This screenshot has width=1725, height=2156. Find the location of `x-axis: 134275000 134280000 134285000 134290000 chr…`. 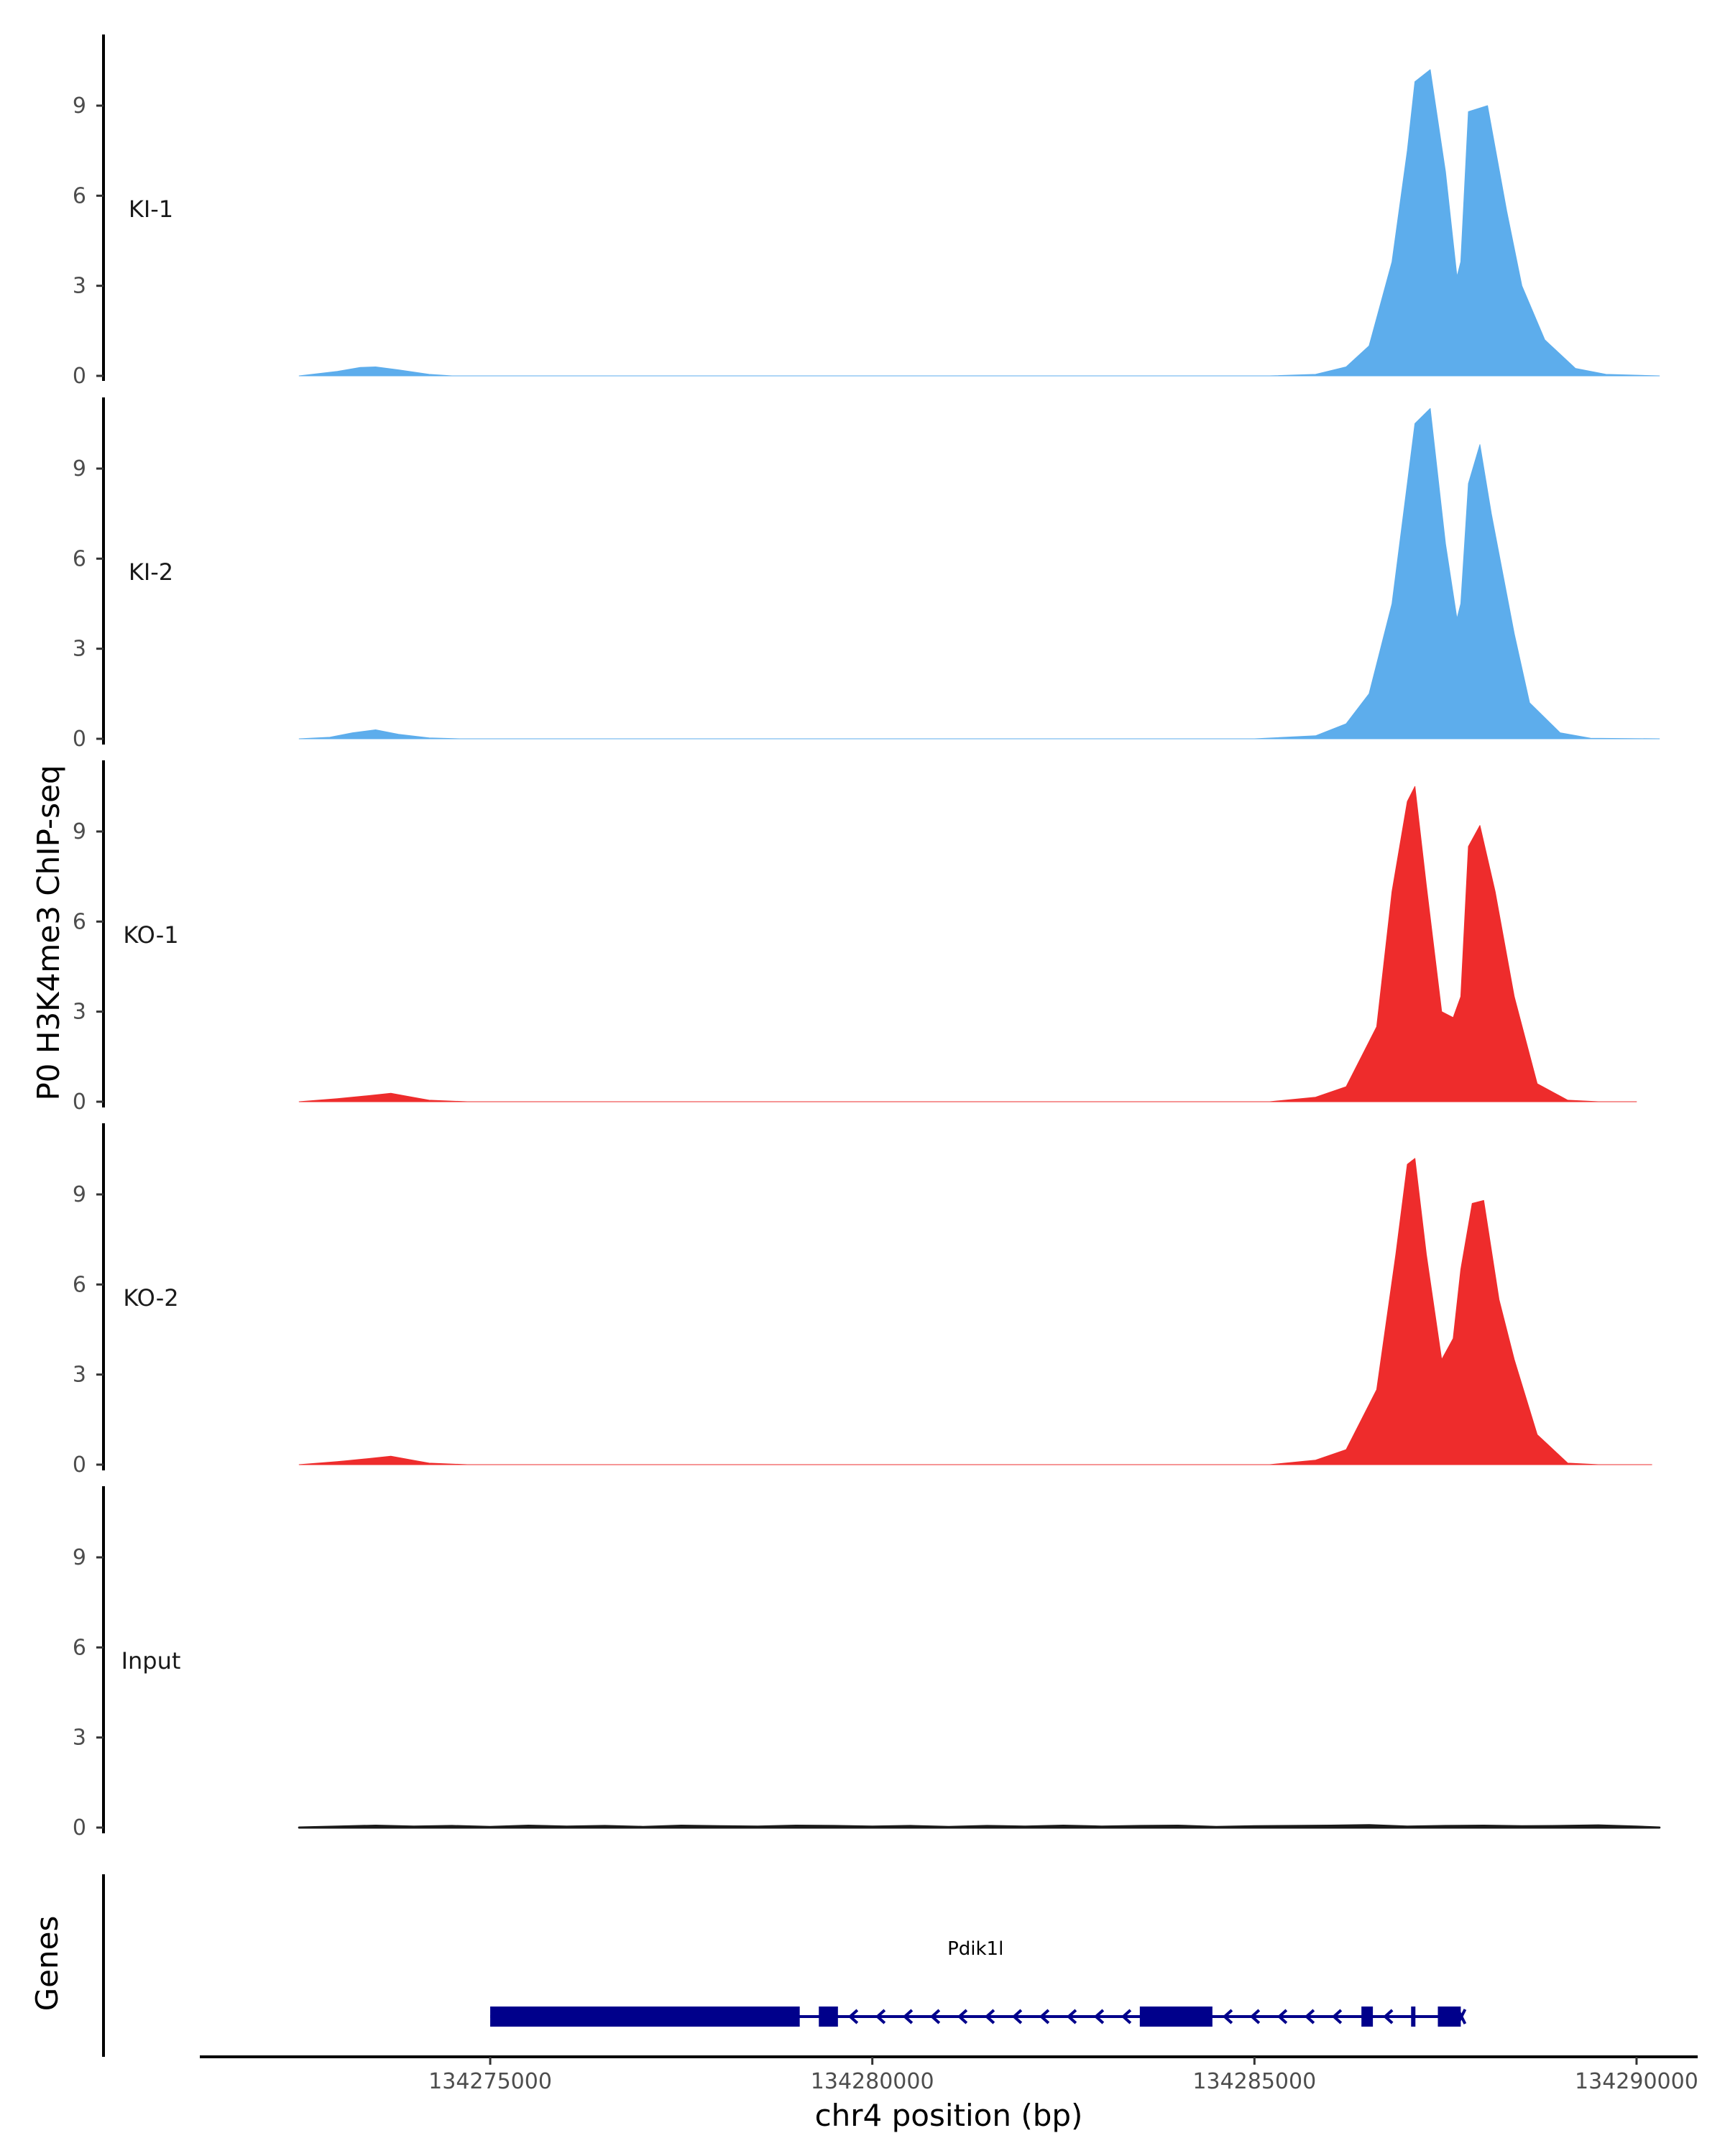

x-axis: 134275000 134280000 134285000 134290000 chr… is located at coordinates (949, 2094).